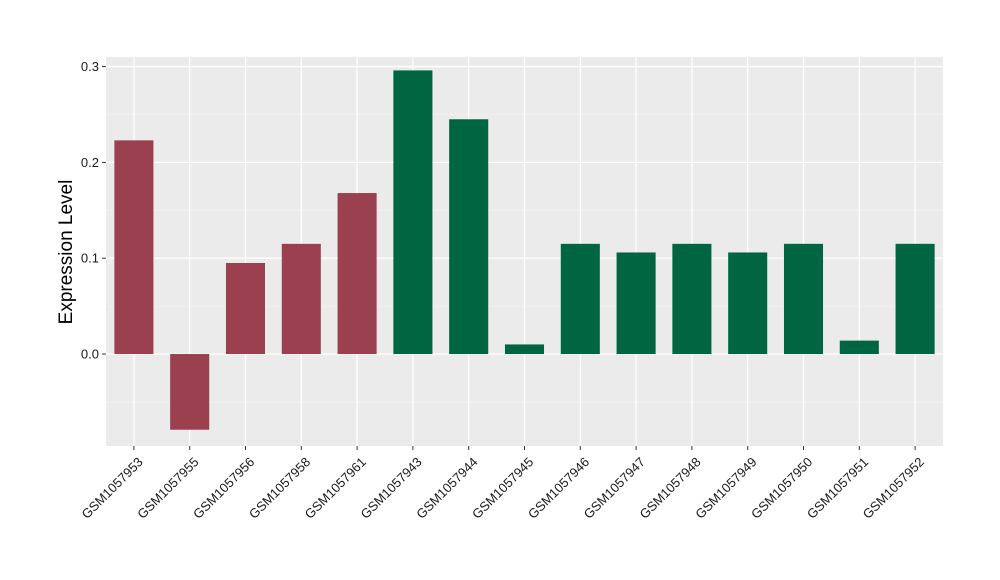  I want to click on bar-gsm1057944, so click(469, 237).